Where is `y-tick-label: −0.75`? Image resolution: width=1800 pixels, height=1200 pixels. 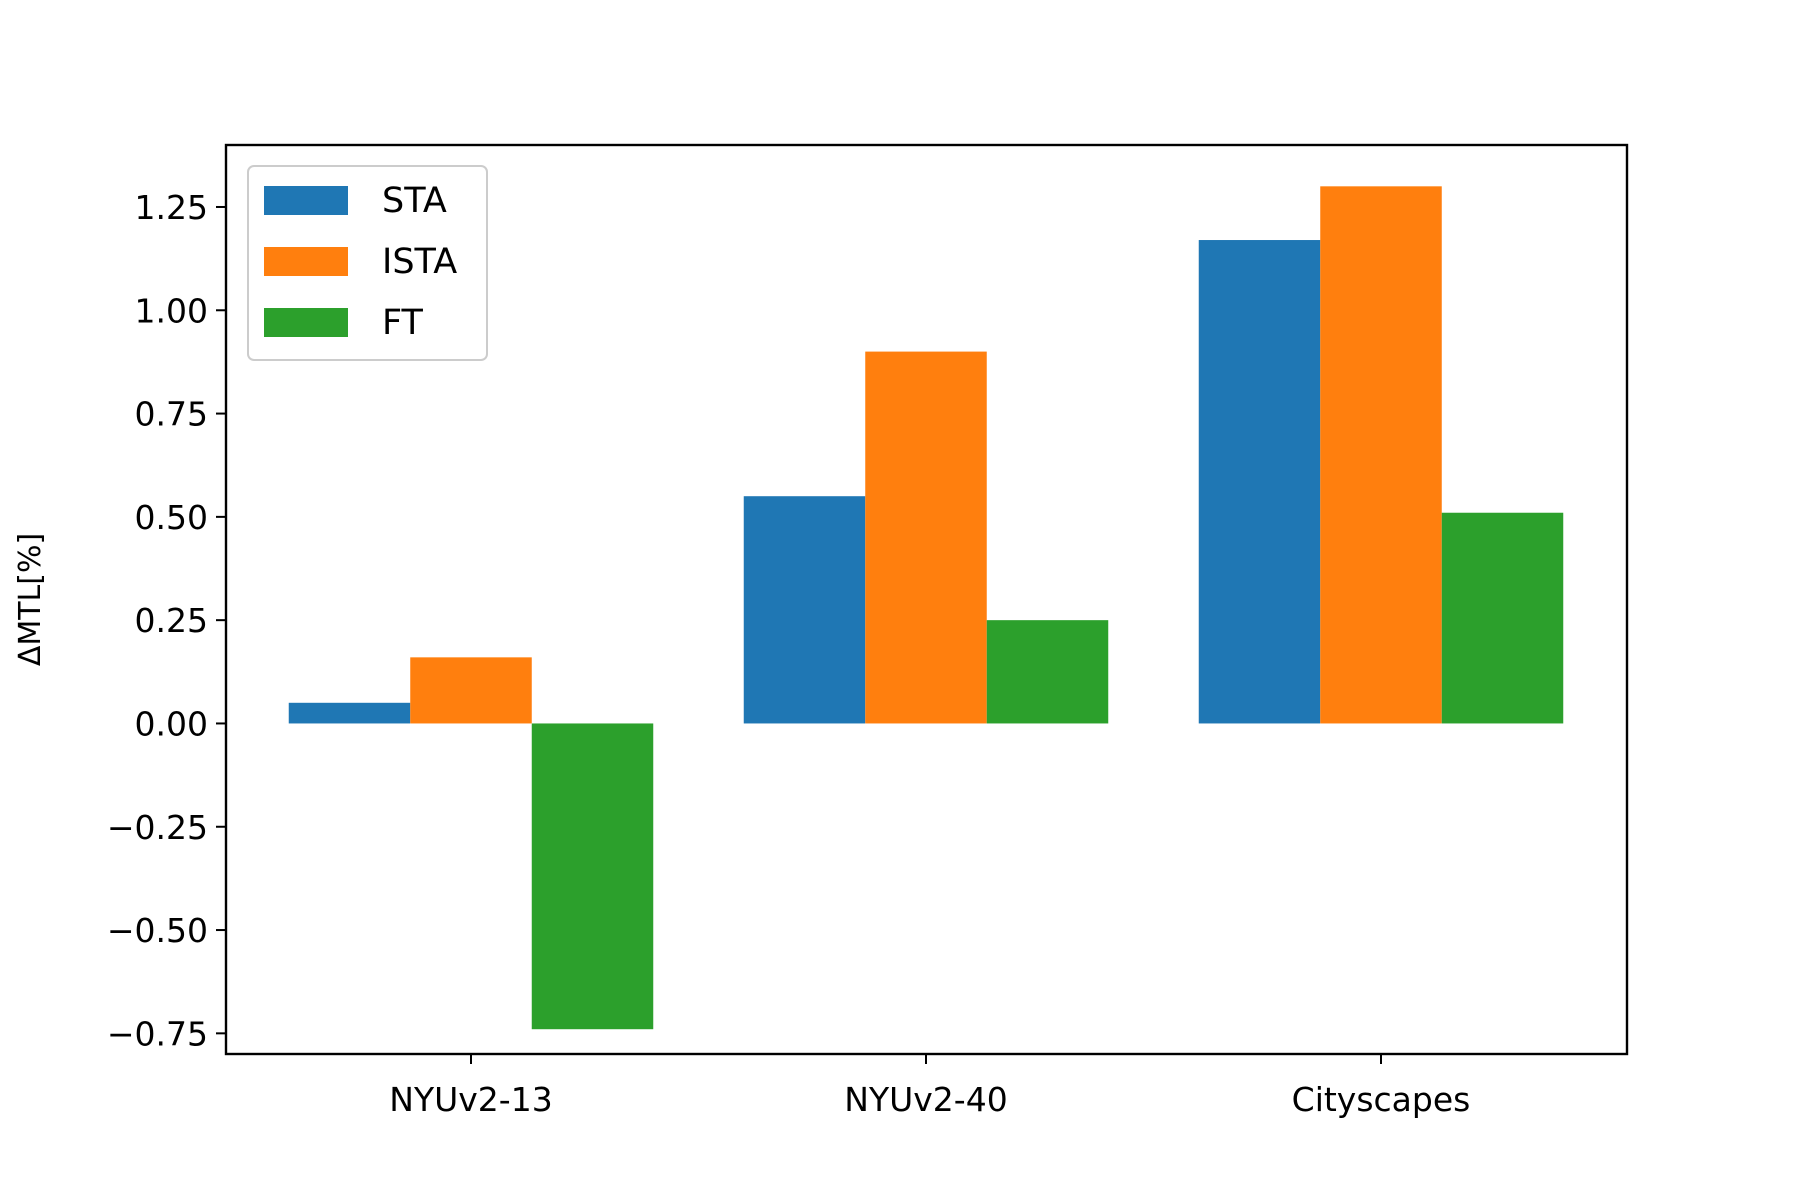
y-tick-label: −0.75 is located at coordinates (157, 1033).